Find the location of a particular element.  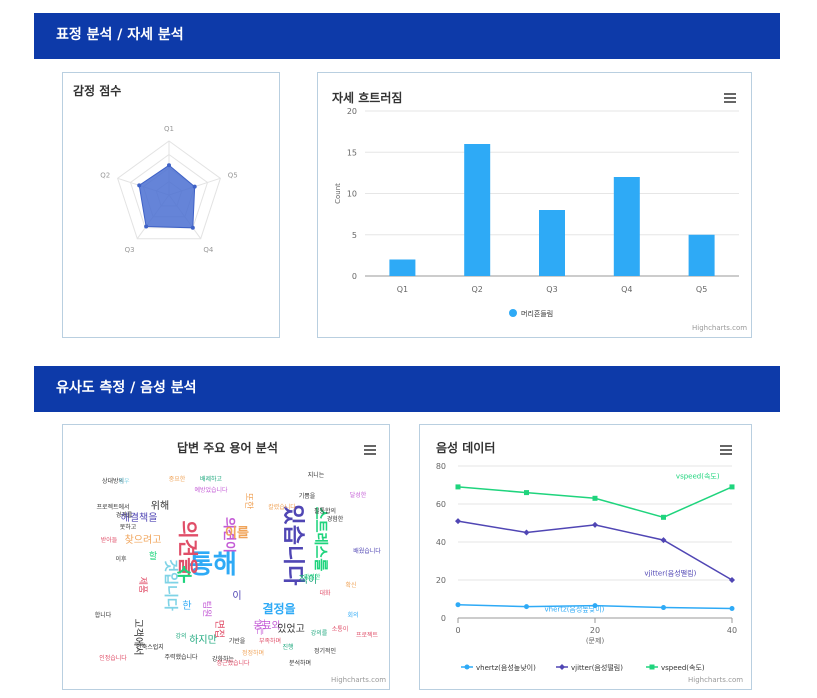

wordcloud-word: 중요한 is located at coordinates (177, 479).